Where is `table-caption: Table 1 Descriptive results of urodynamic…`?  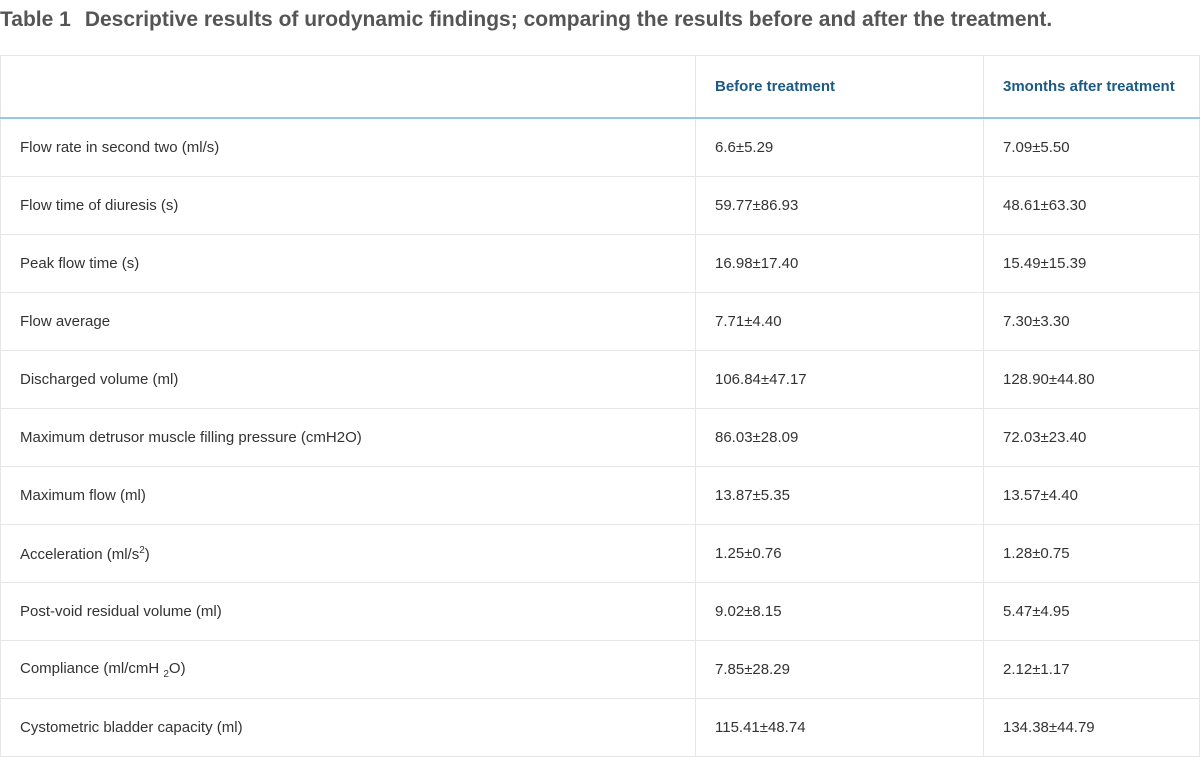
table-caption: Table 1 Descriptive results of urodynamic… is located at coordinates (526, 20).